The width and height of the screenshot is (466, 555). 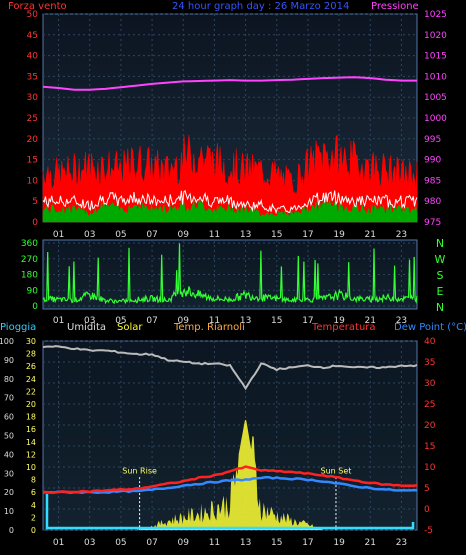 I want to click on temperature-y-tick: 0, so click(x=427, y=510).